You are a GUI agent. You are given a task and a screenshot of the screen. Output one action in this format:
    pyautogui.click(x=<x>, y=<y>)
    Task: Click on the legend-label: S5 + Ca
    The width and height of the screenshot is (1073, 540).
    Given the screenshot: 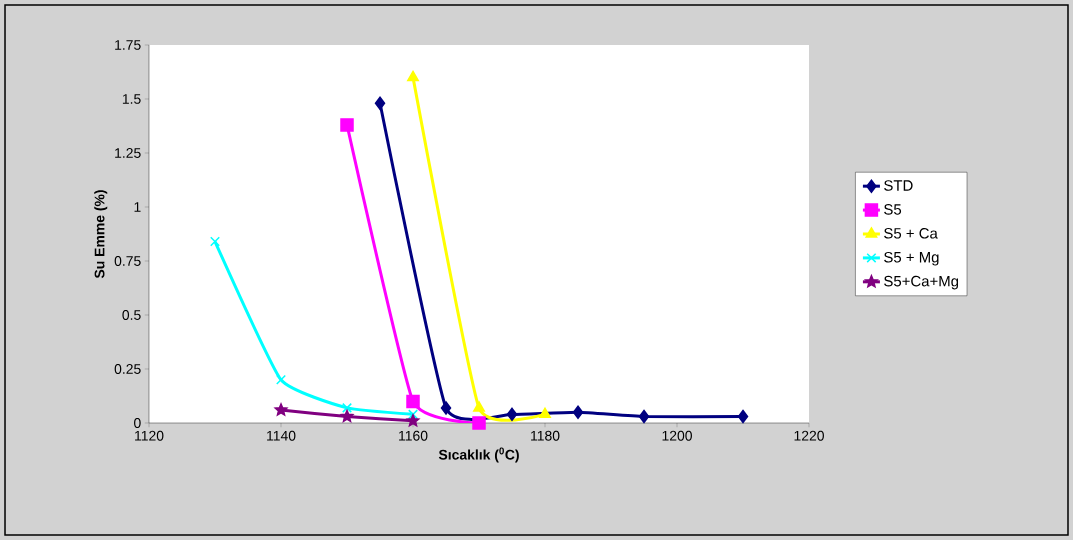 What is the action you would take?
    pyautogui.click(x=911, y=233)
    